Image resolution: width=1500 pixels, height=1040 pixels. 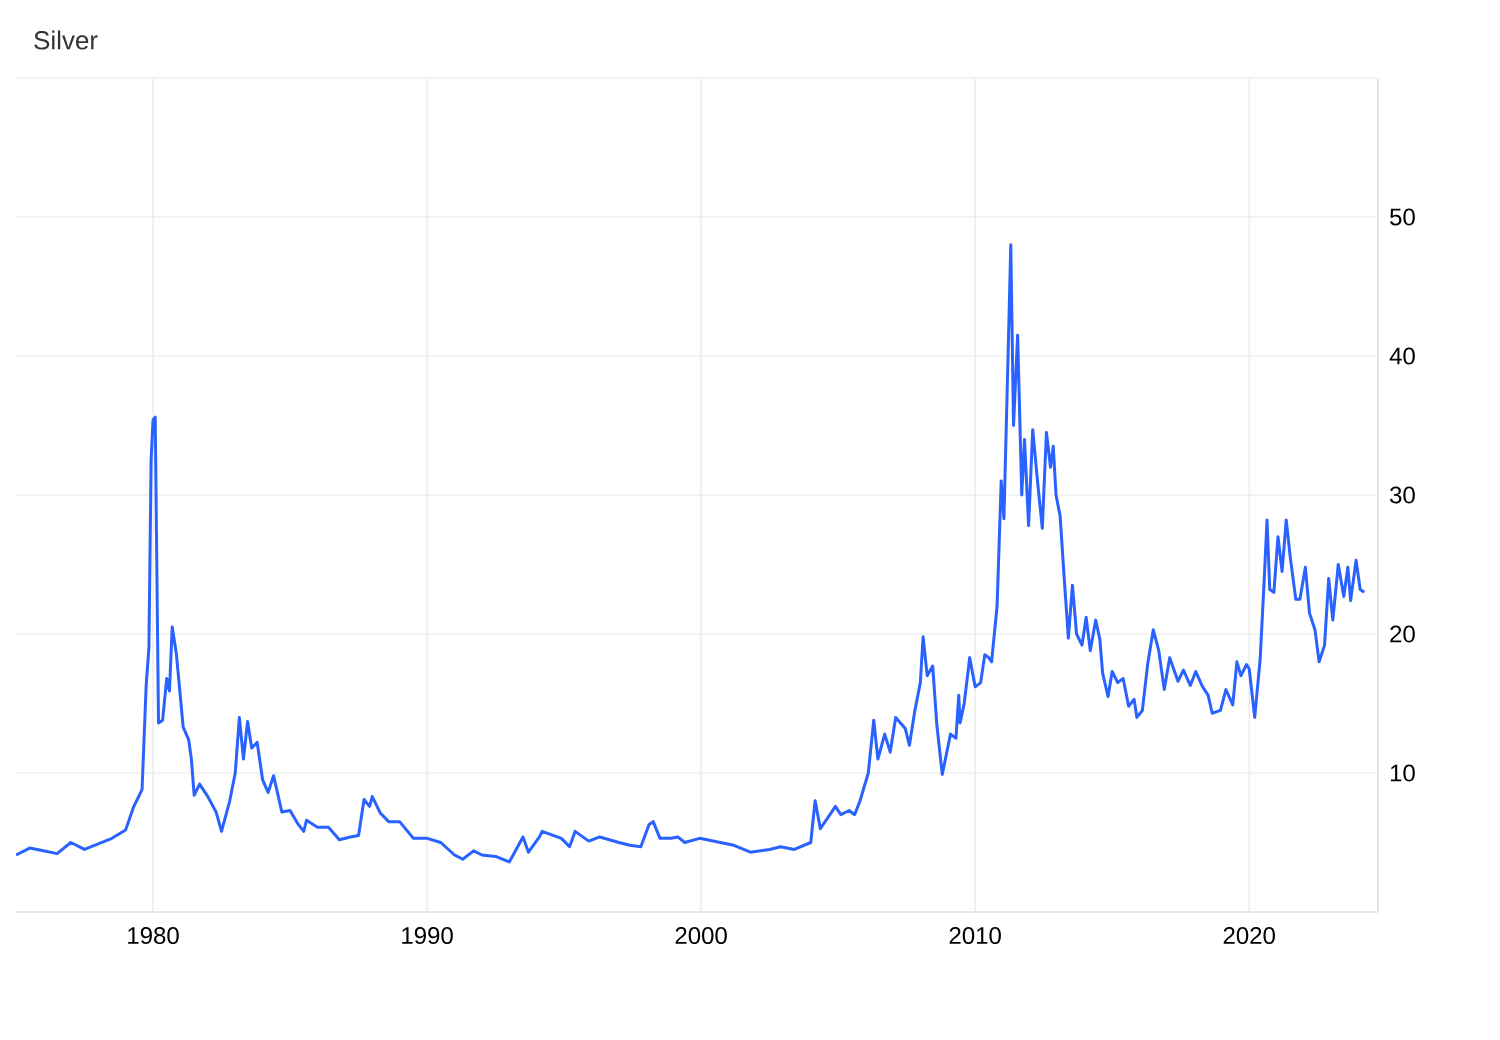 What do you see at coordinates (1402, 495) in the screenshot?
I see `y-tick-label: 30` at bounding box center [1402, 495].